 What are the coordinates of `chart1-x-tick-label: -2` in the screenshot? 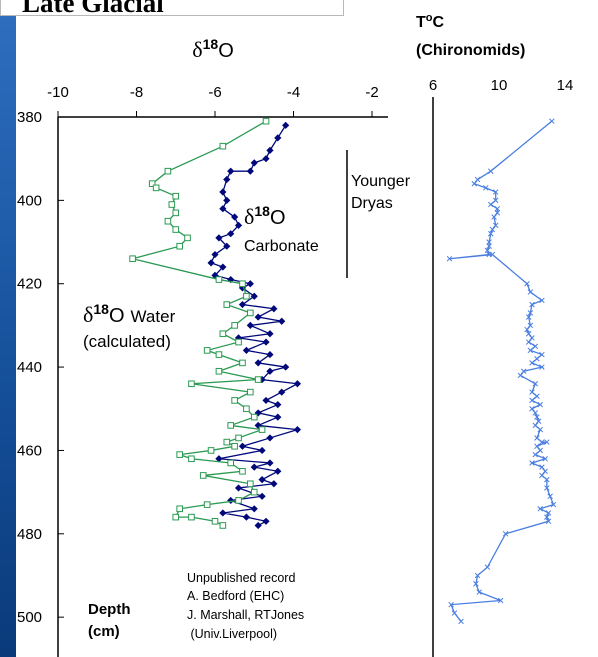 It's located at (371, 92).